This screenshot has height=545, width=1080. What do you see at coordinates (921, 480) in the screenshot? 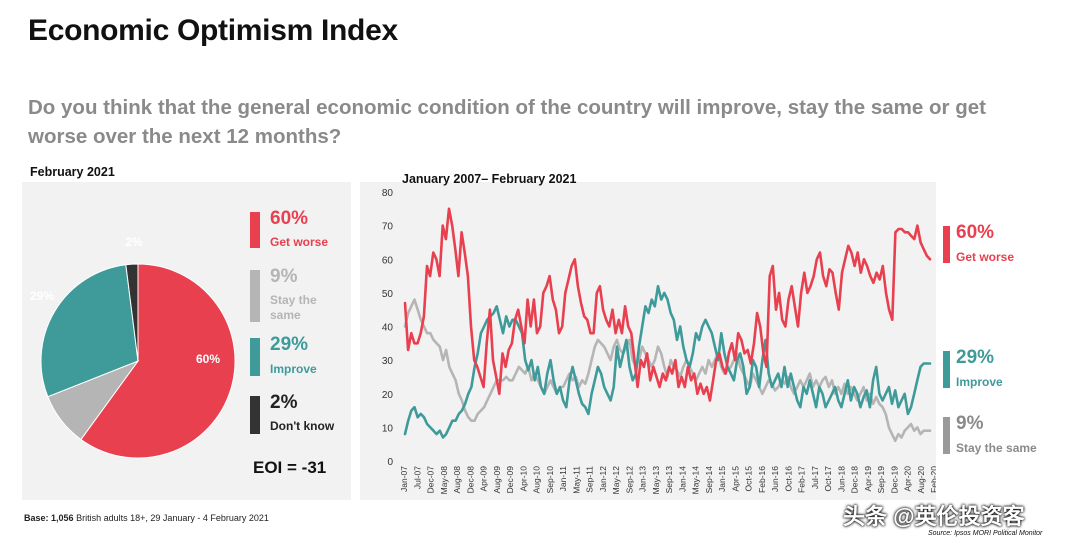
I see `x-tick-label: Aug-20` at bounding box center [921, 480].